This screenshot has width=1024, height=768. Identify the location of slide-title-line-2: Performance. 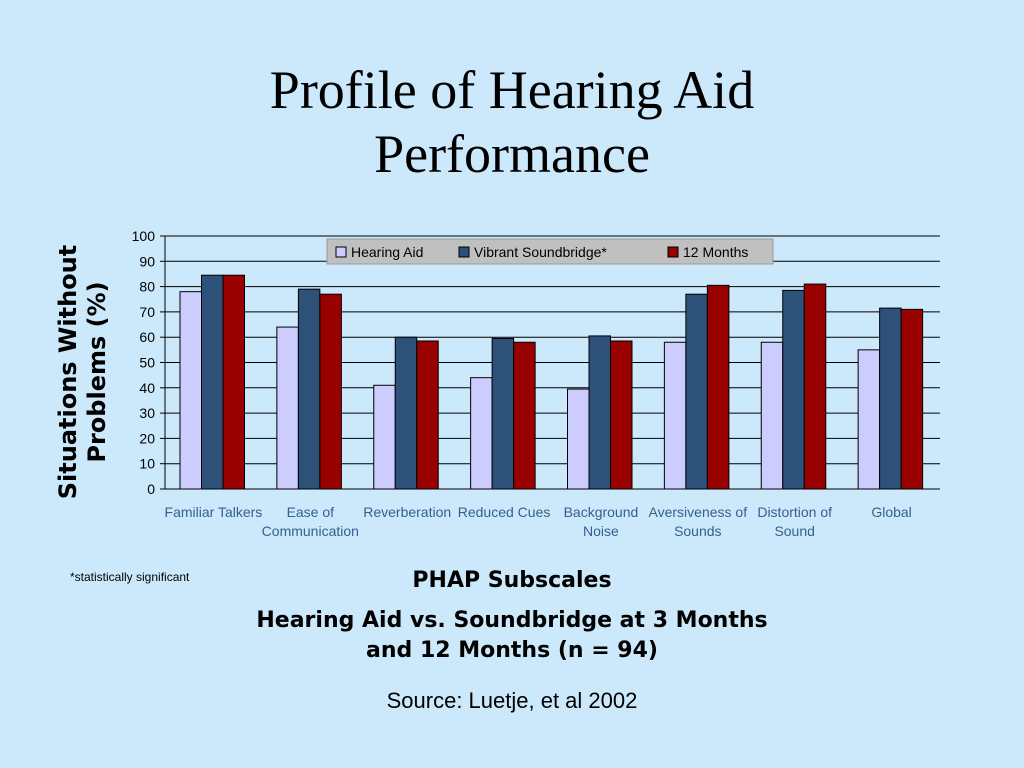
(512, 154).